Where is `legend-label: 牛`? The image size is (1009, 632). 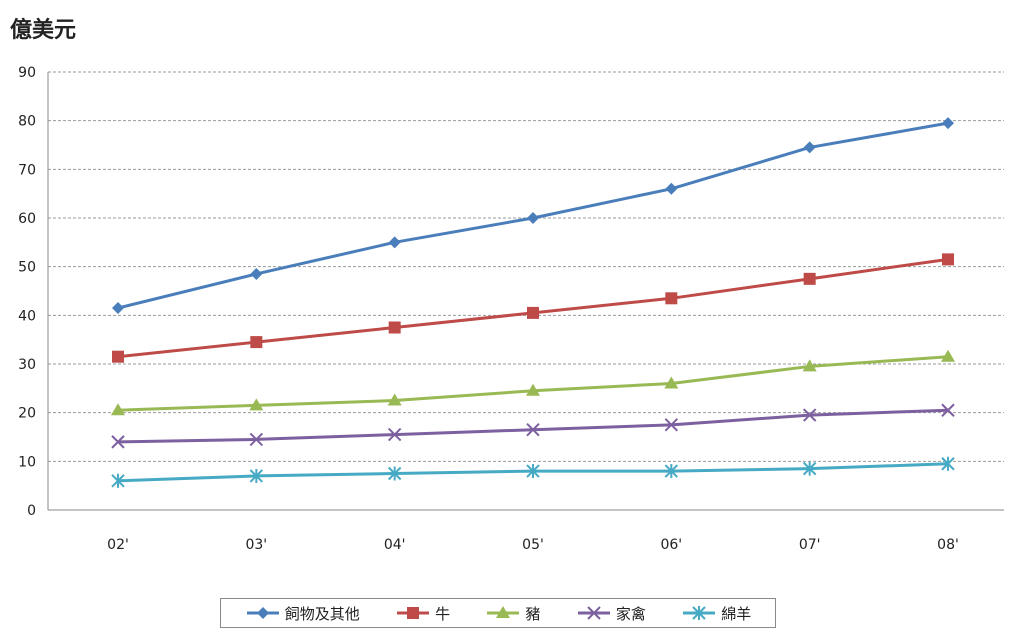 legend-label: 牛 is located at coordinates (443, 613).